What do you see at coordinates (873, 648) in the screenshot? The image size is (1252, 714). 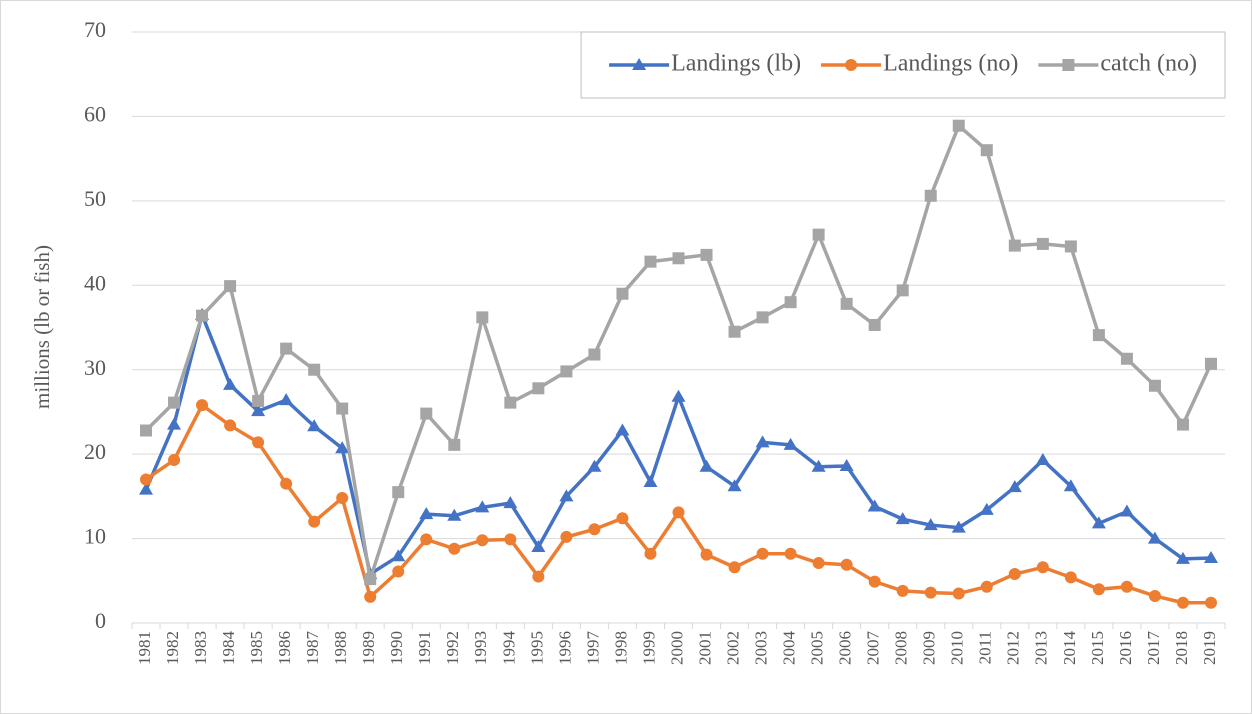 I see `x-tick-label: 2007` at bounding box center [873, 648].